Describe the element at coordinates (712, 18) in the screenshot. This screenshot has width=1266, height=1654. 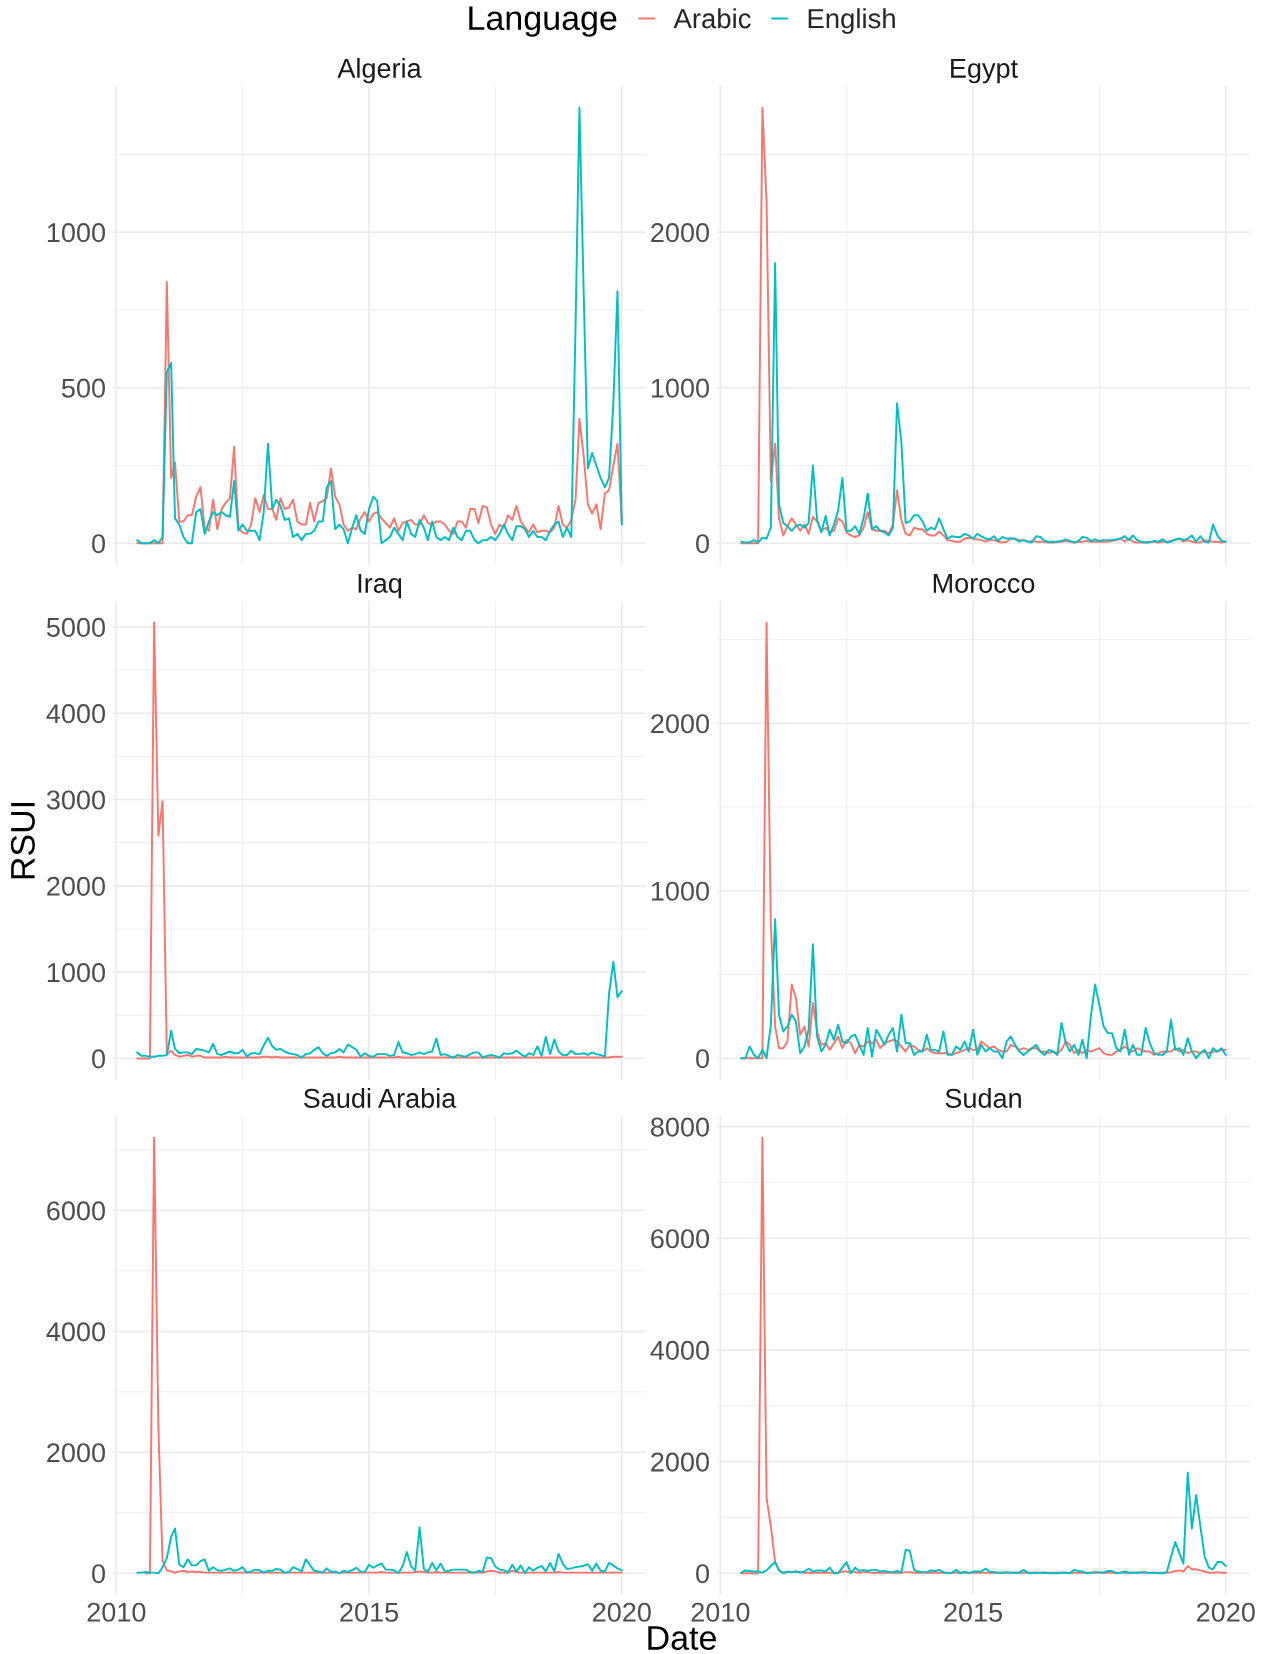
I see `legend-label: Arabic` at that location.